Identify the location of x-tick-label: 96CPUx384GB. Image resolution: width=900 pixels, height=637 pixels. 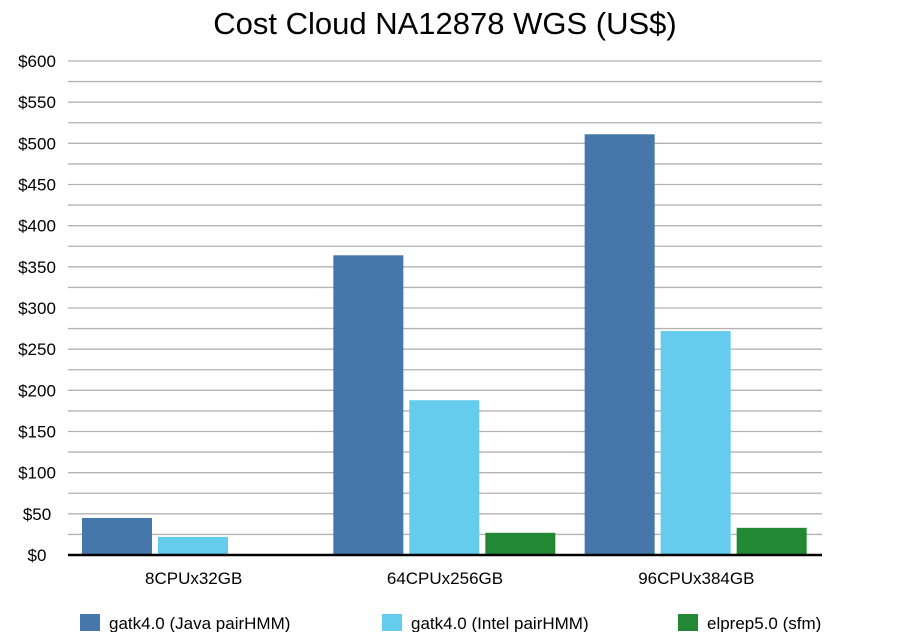
(696, 578).